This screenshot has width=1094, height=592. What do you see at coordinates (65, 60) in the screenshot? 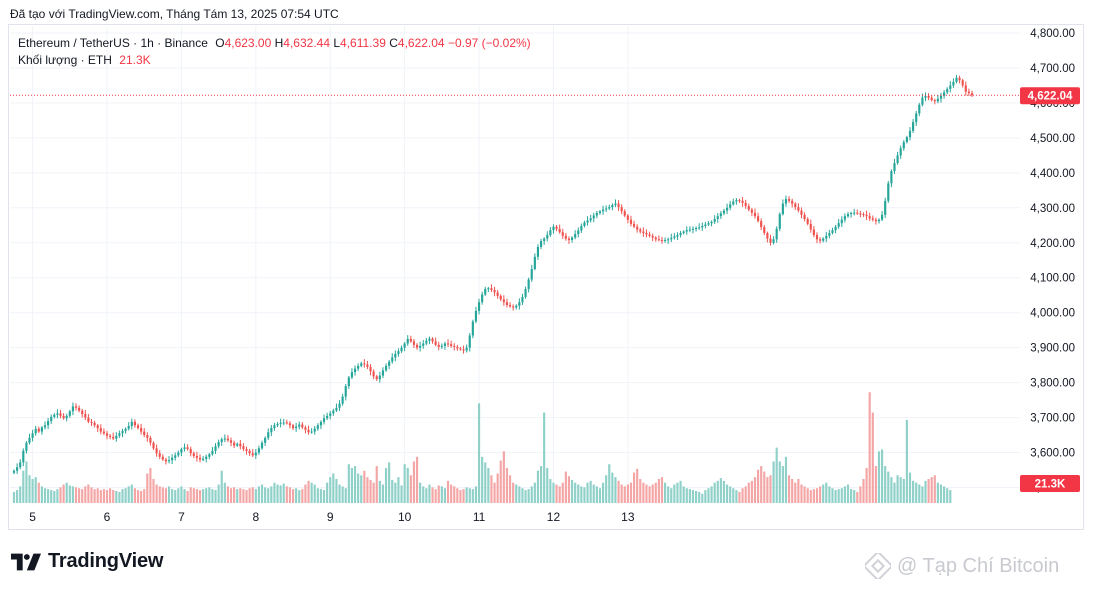
I see `volume-label: Khối lượng · ETH` at bounding box center [65, 60].